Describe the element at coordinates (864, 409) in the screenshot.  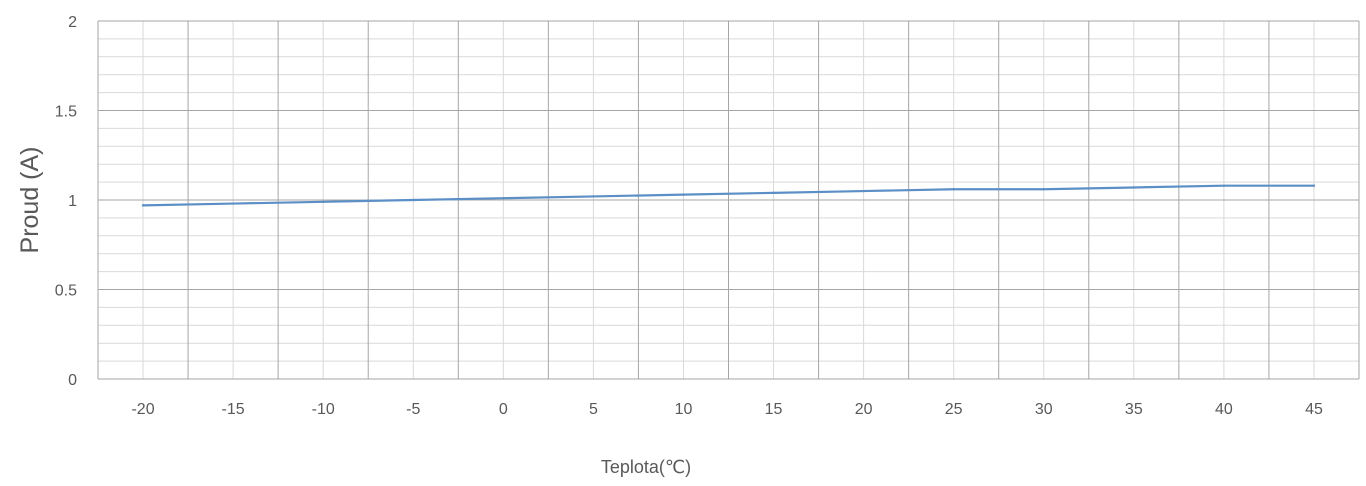
I see `x-tick-label: 20` at that location.